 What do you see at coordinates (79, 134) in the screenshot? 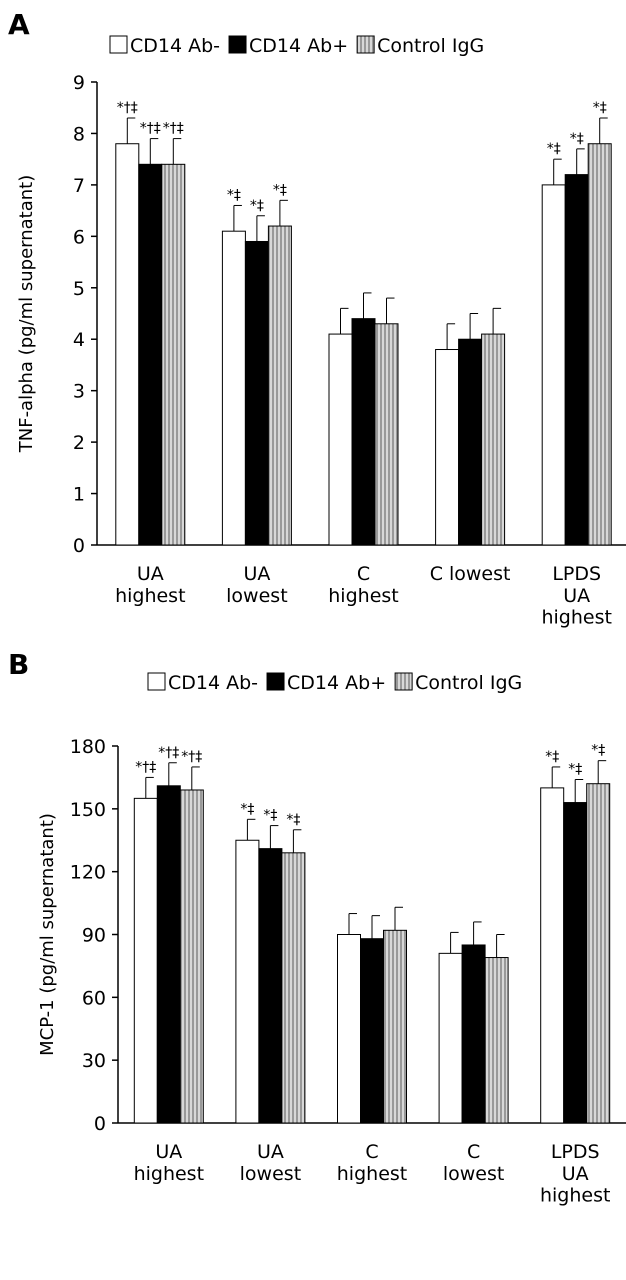
I see `y-tick-label: 8` at bounding box center [79, 134].